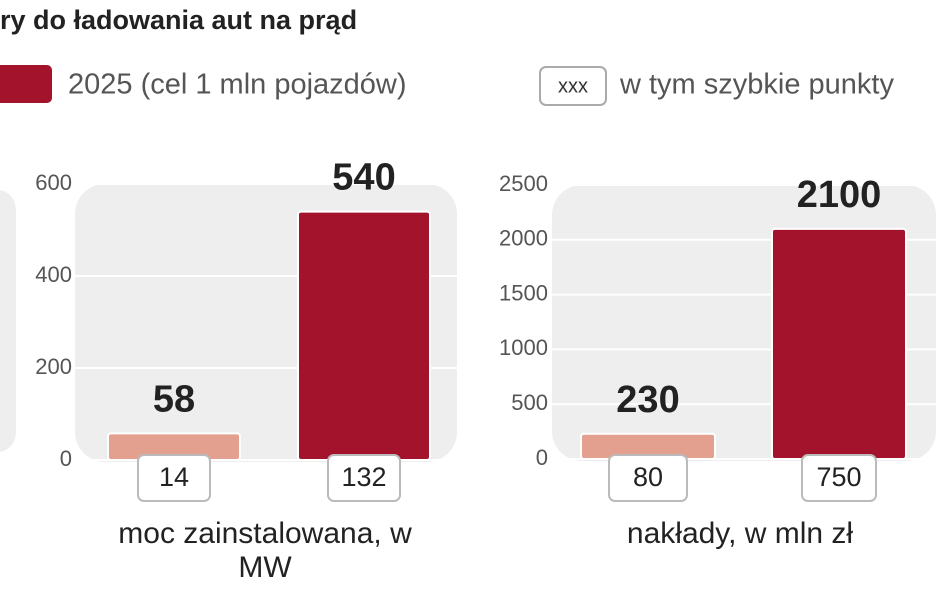  I want to click on y-tick-label: 1000, so click(523, 347).